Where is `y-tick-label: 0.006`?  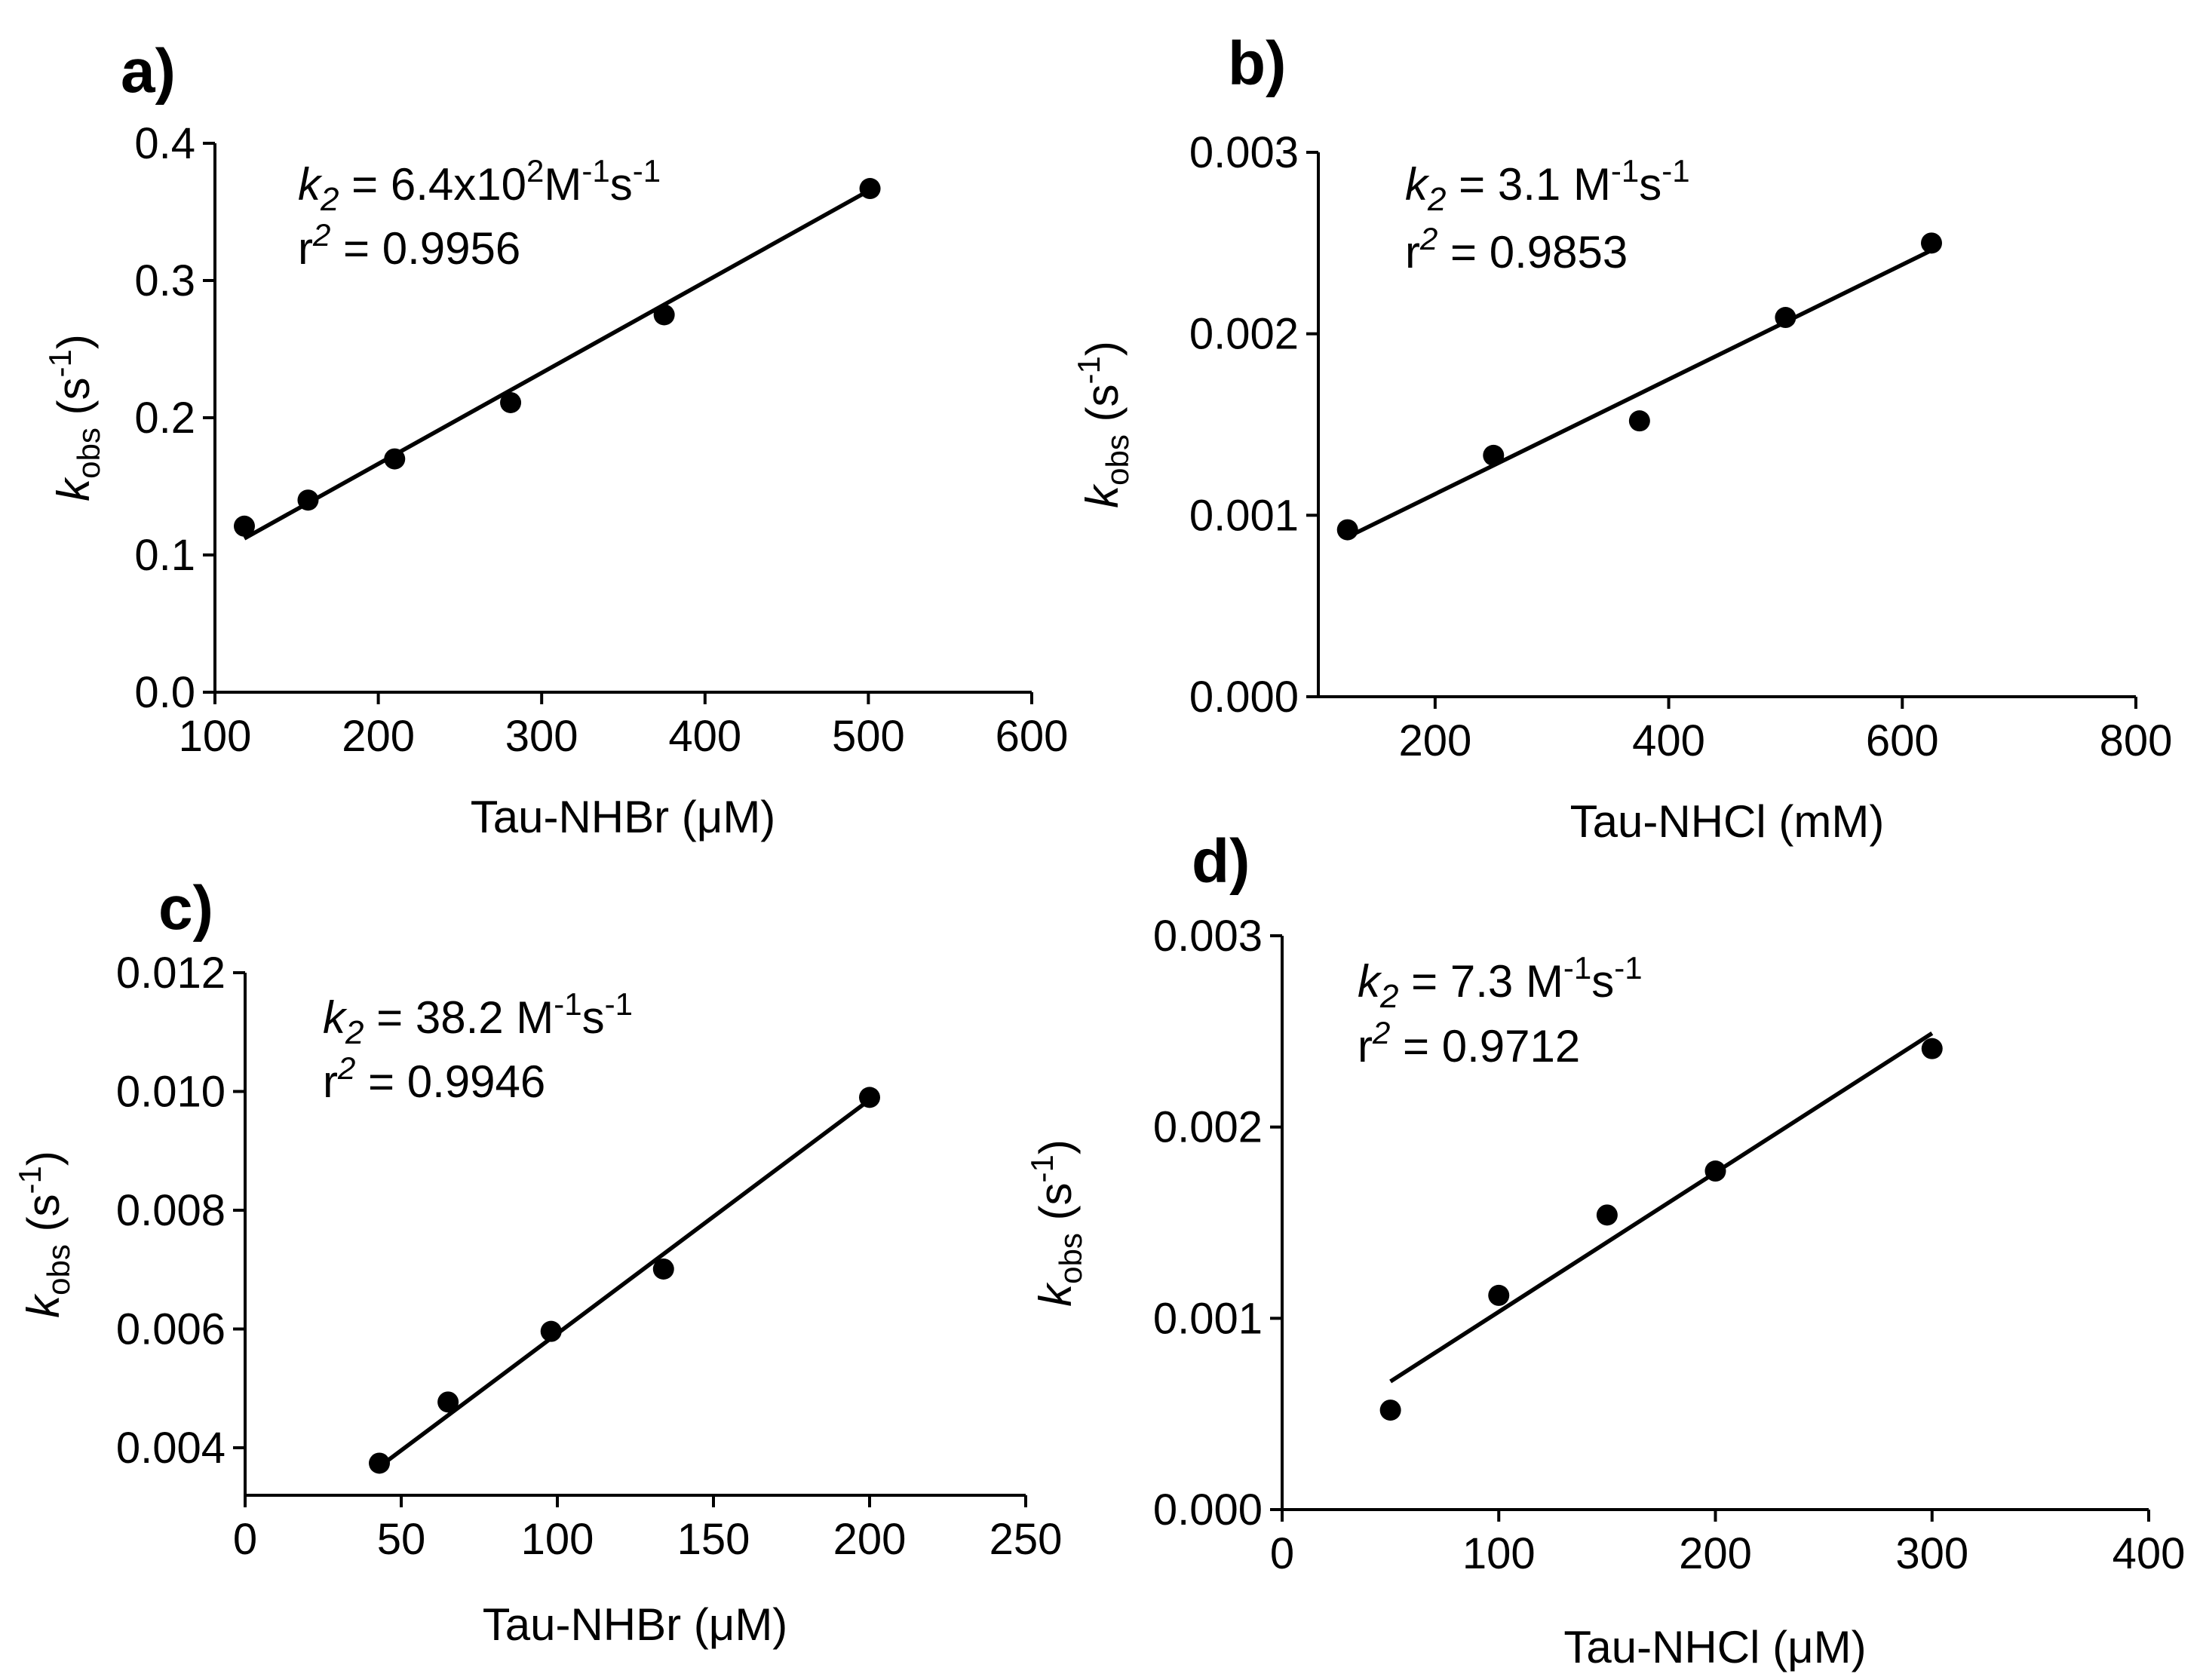 y-tick-label: 0.006 is located at coordinates (171, 1329).